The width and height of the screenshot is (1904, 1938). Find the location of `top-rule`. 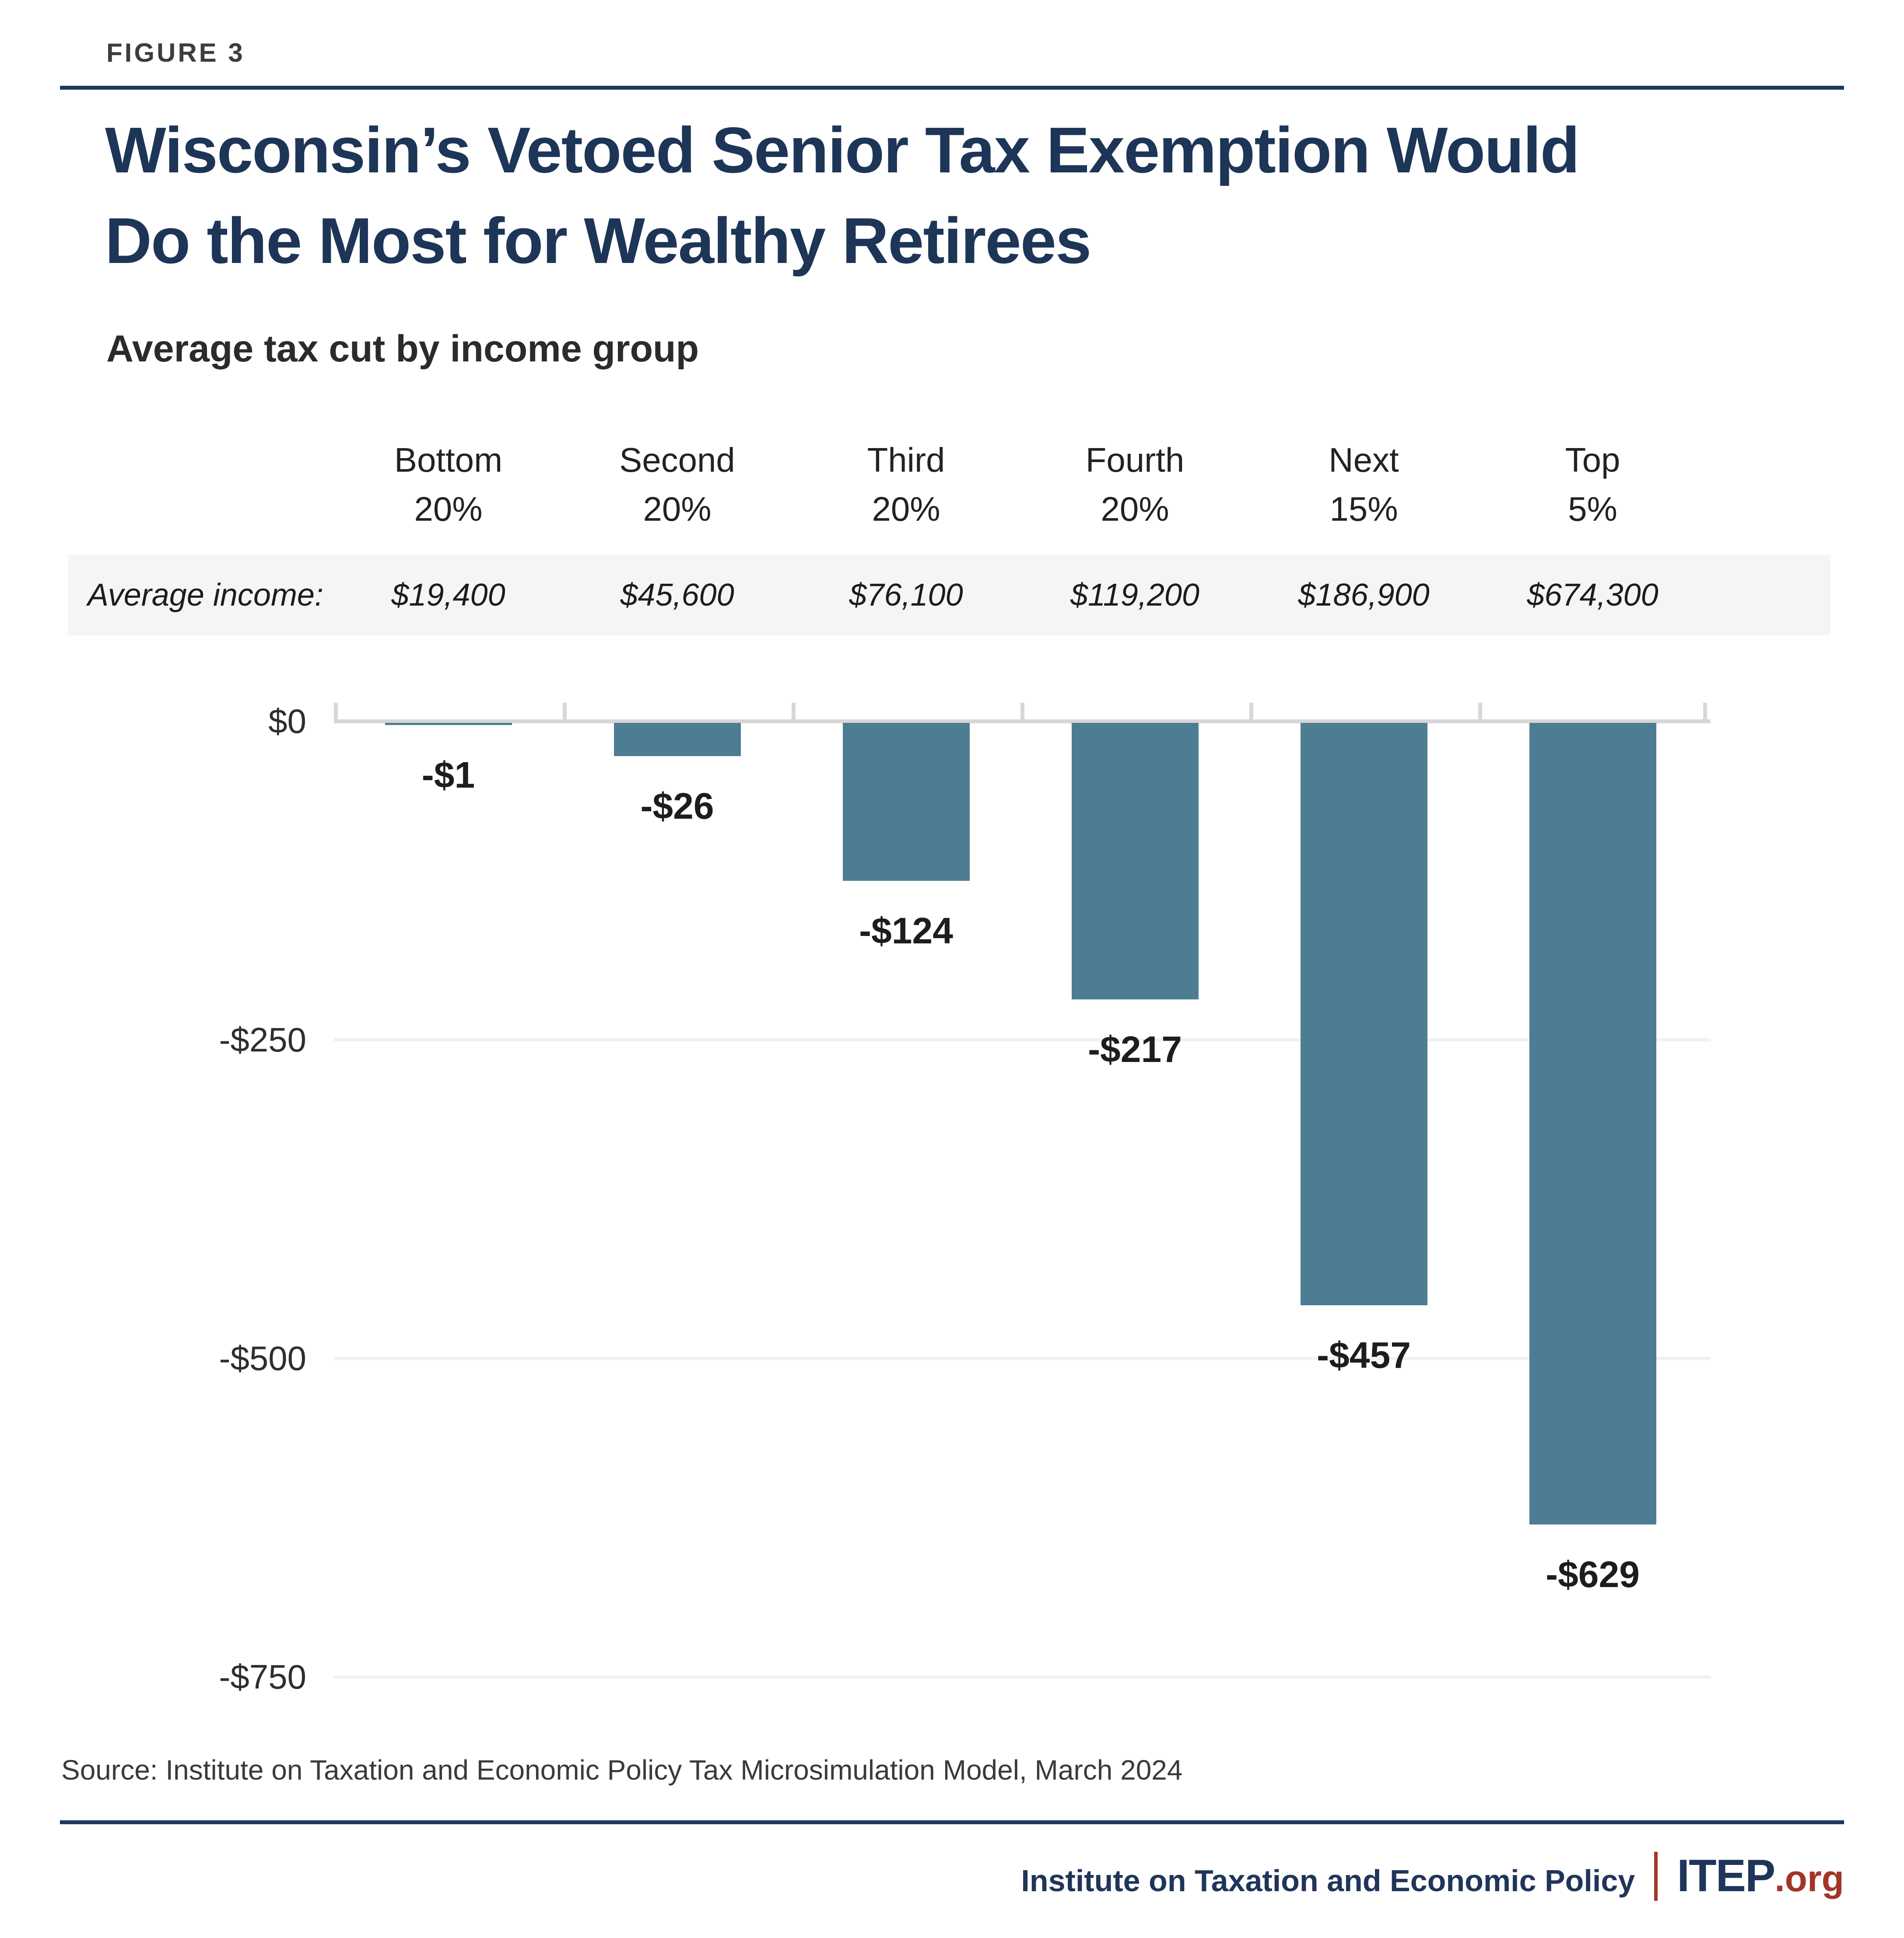

top-rule is located at coordinates (952, 88).